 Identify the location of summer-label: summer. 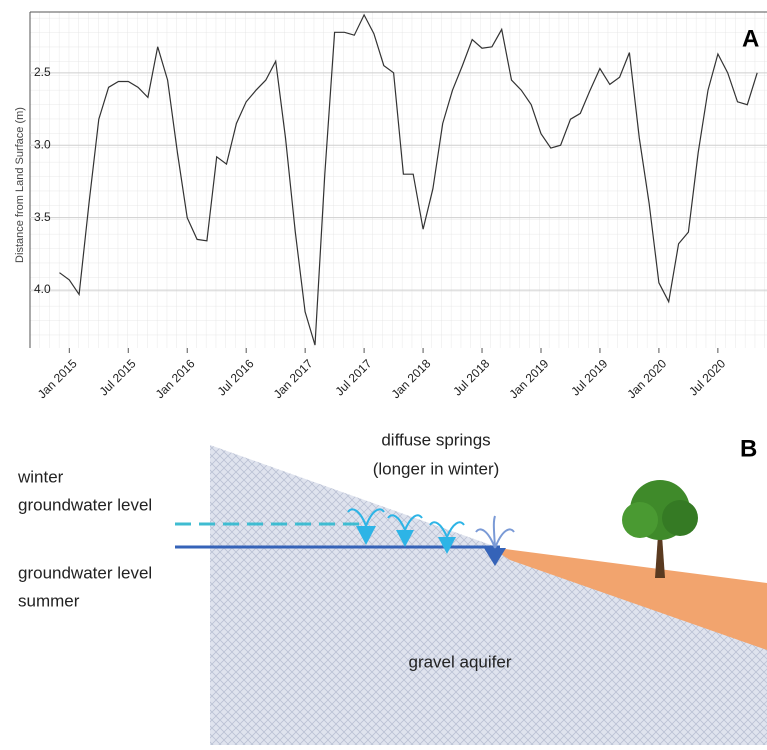
(49, 600).